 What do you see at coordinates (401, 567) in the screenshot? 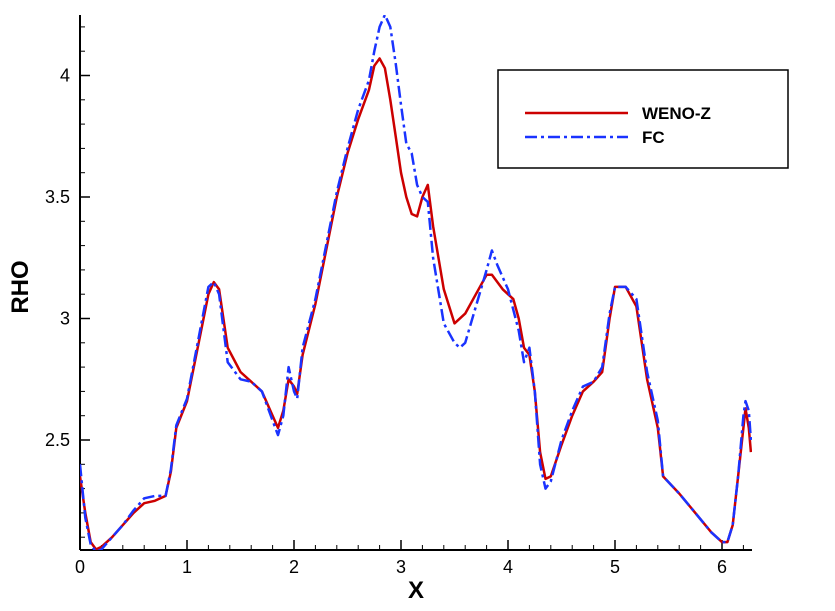
I see `x-tick-label: 3` at bounding box center [401, 567].